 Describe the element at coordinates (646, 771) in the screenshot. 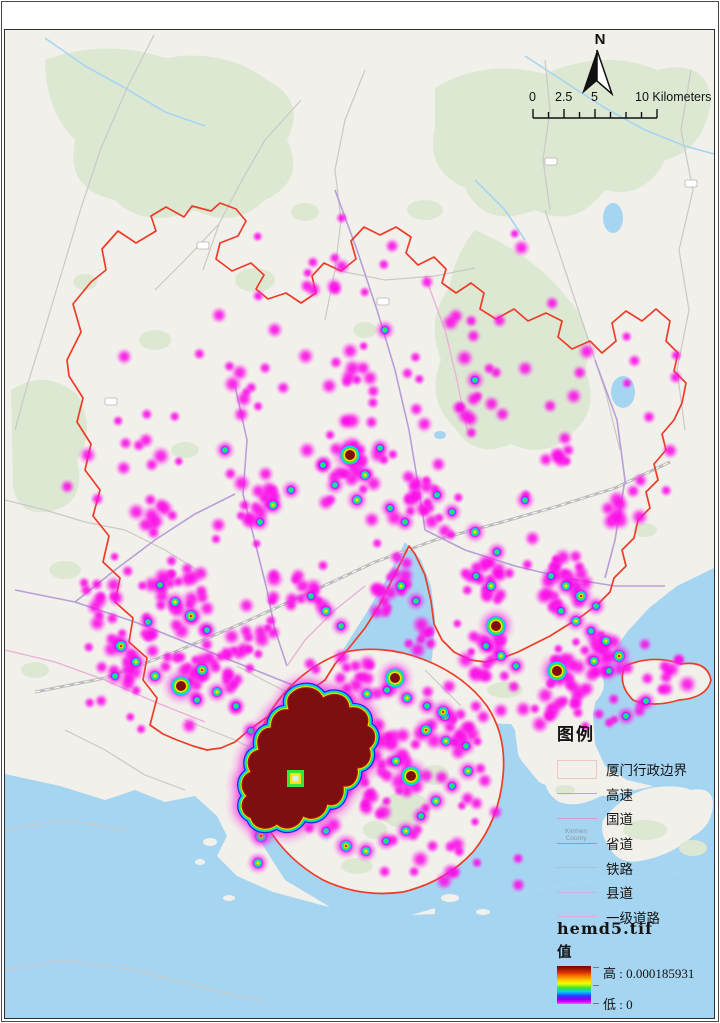

I see `legend-item-label: 厦门行政边界` at that location.